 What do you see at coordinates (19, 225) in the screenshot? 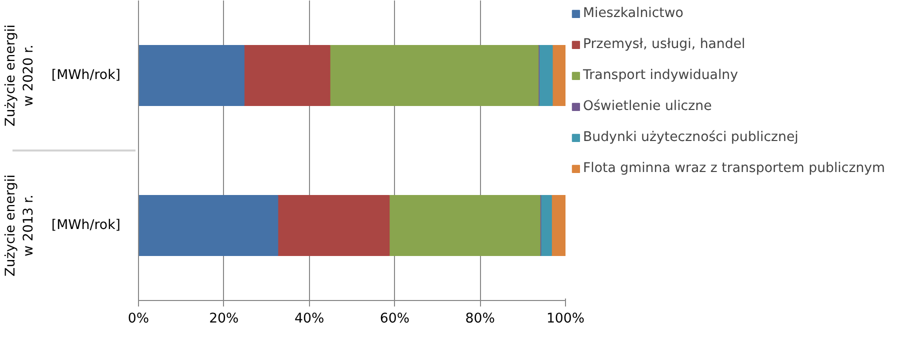
I see `text: Zużycie energii w 2013 r.` at bounding box center [19, 225].